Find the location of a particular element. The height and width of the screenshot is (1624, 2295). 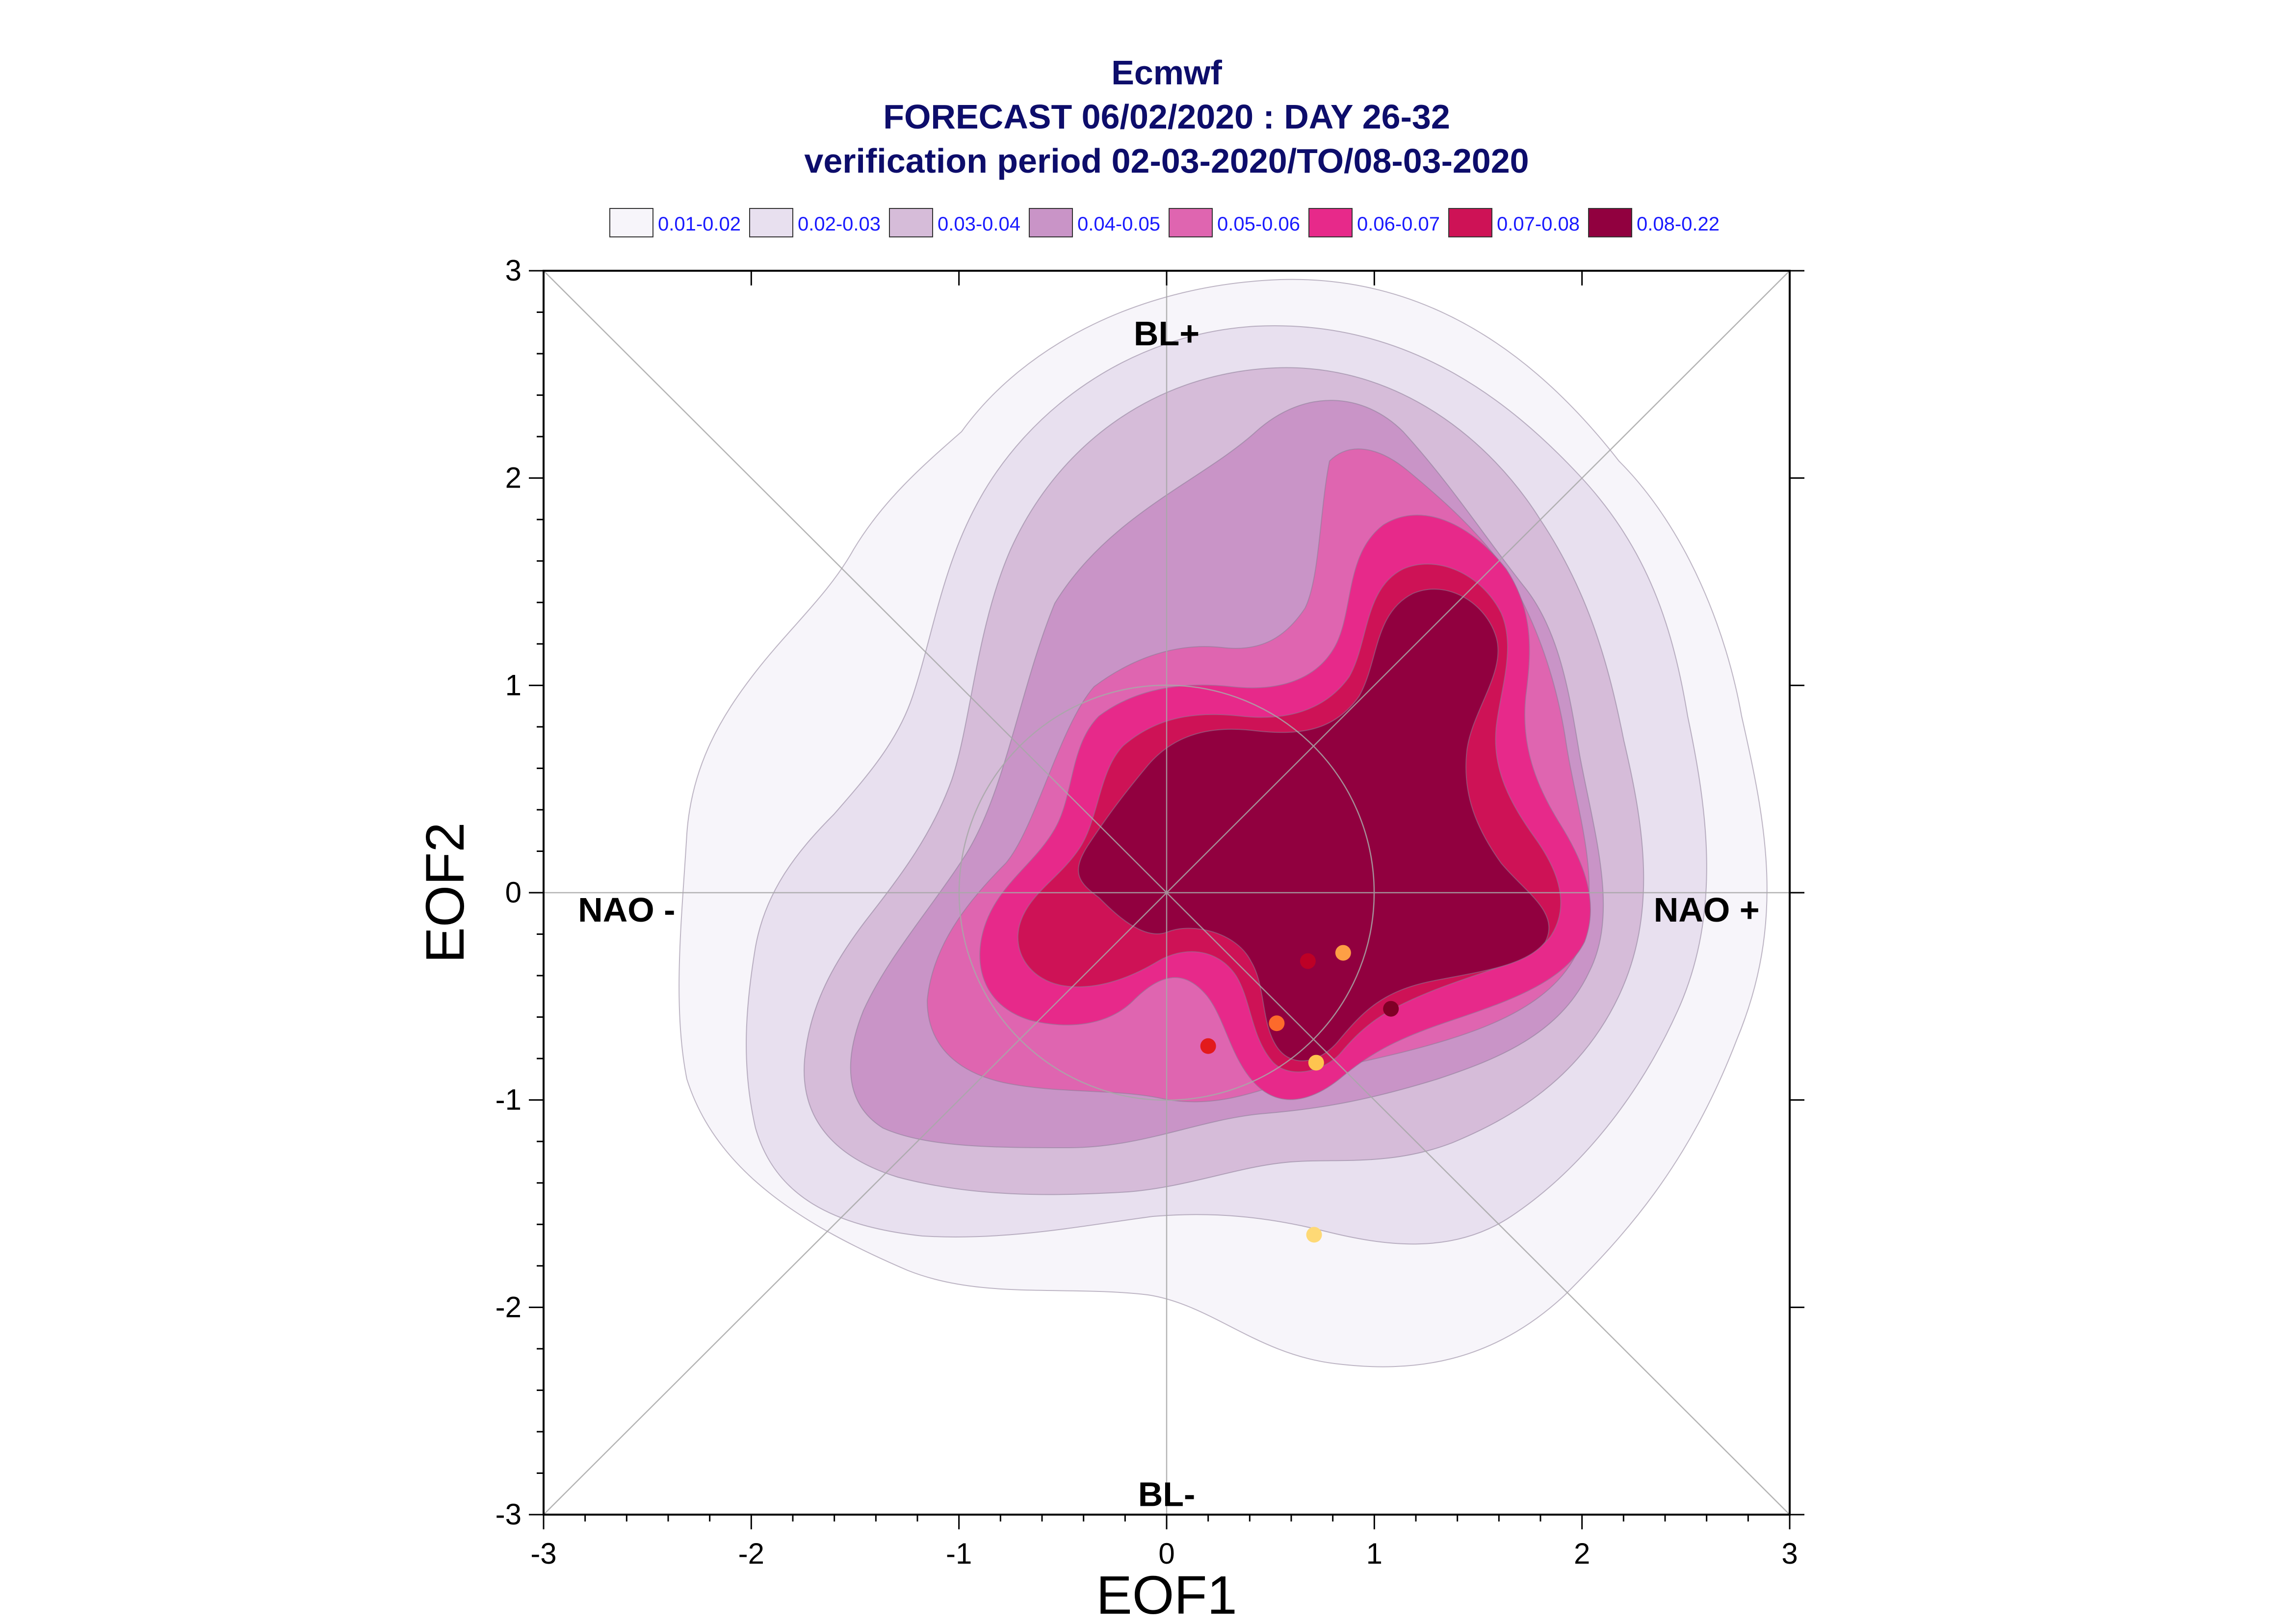

y-tick-label: -1 is located at coordinates (509, 1099).